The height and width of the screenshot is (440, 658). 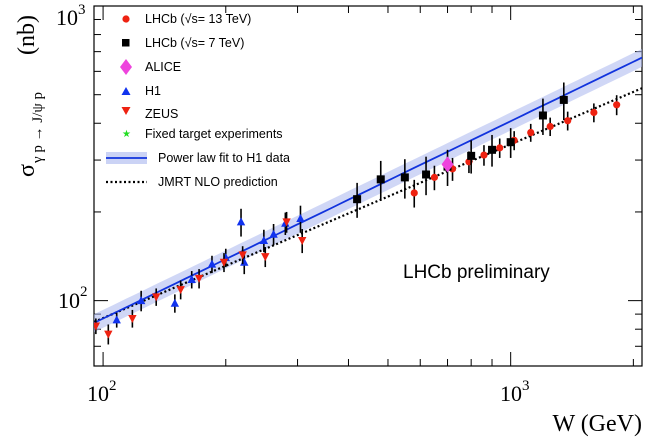 I want to click on svg-text: 2, so click(x=84, y=292).